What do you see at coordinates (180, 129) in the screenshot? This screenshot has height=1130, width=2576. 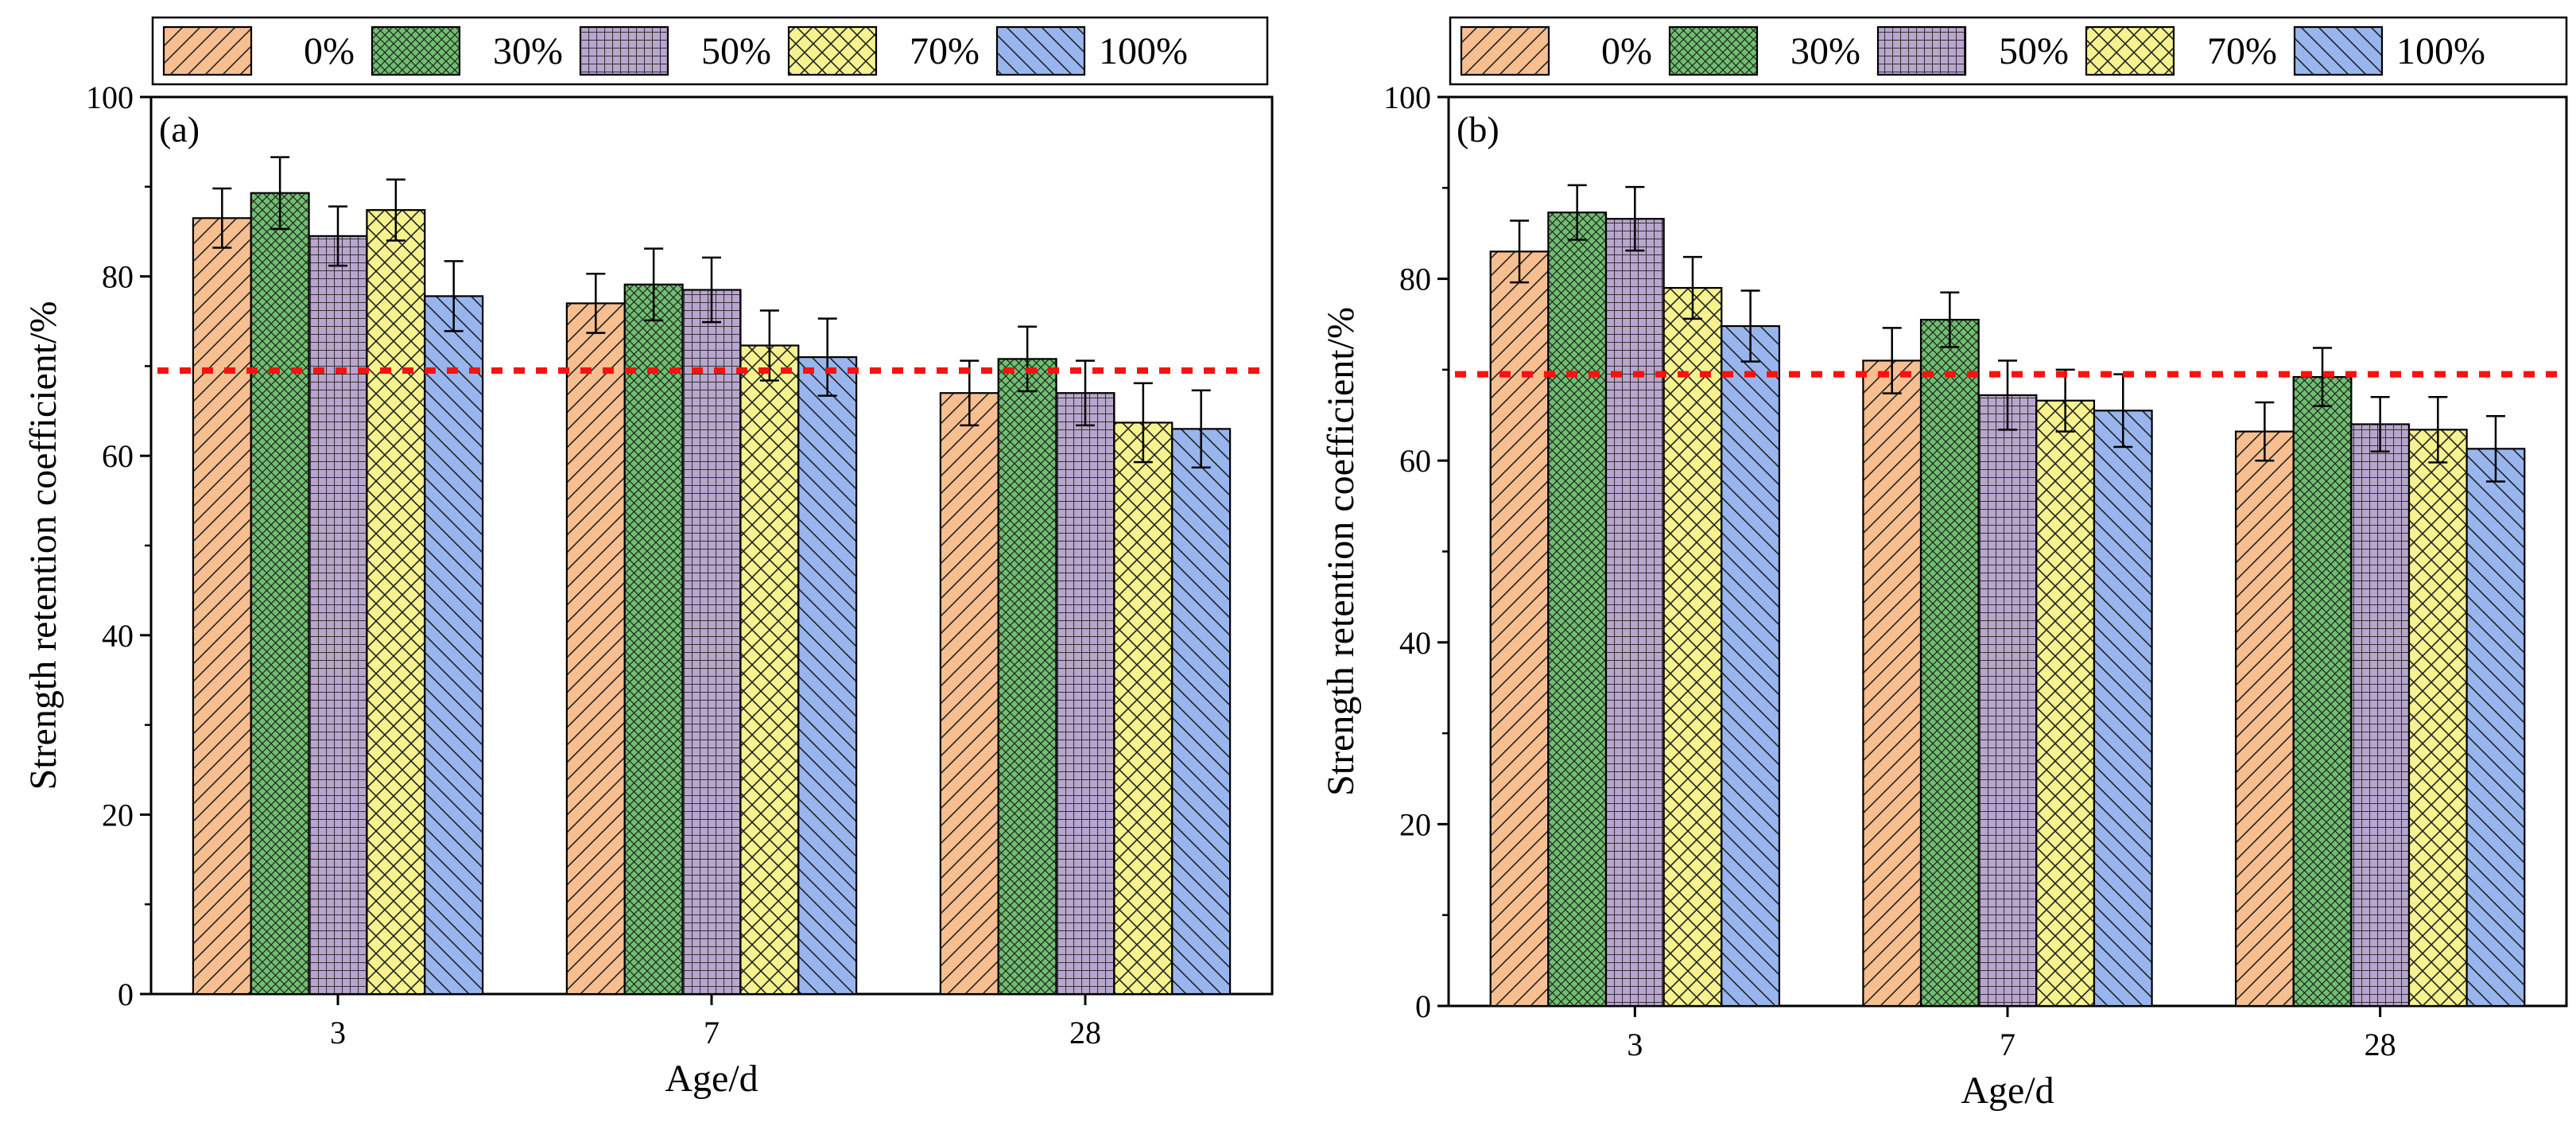 I see `panel-label: (a)` at bounding box center [180, 129].